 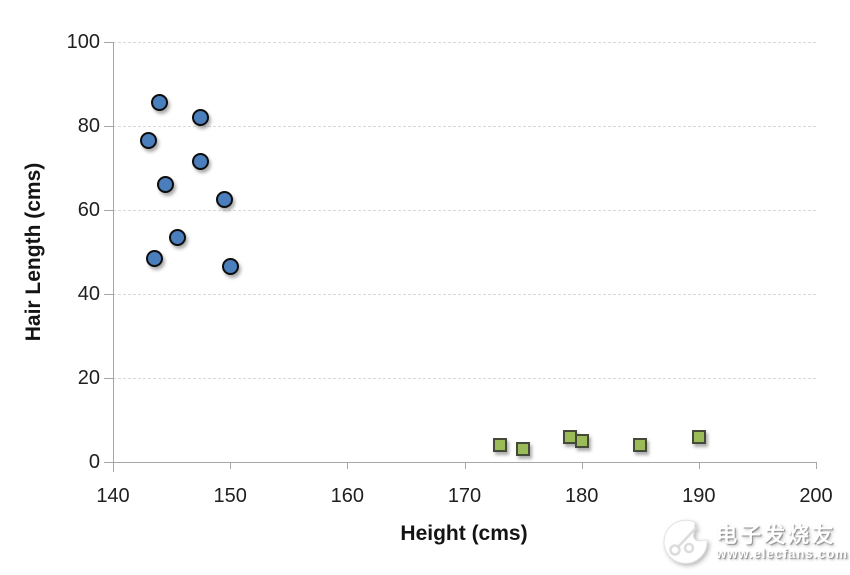 I want to click on x-tick-label-170: 170, so click(x=464, y=496).